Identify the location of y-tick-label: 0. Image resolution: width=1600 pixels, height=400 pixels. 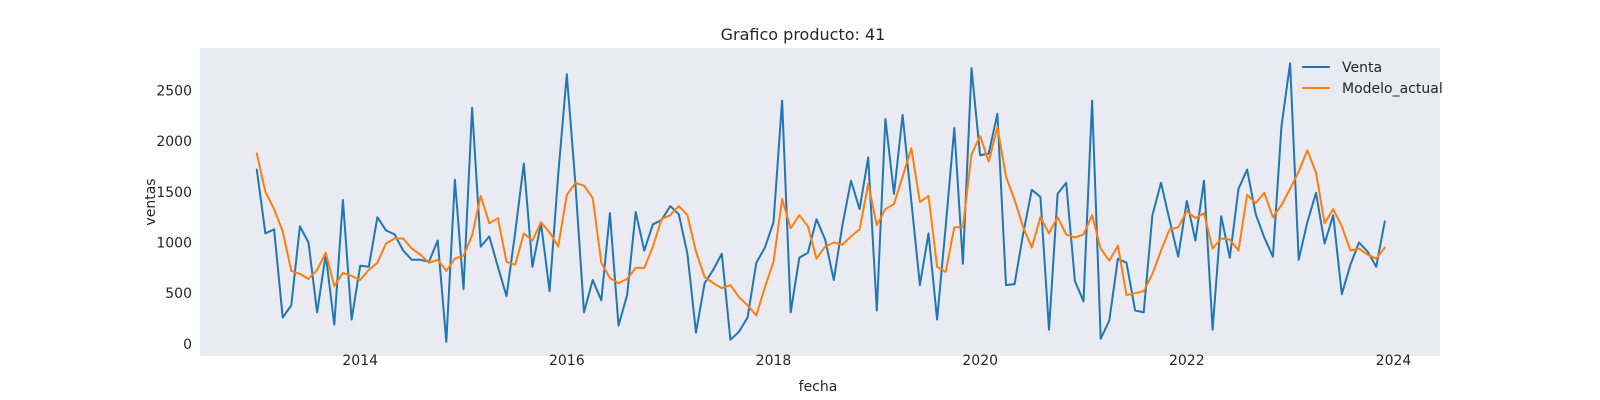
(187, 345).